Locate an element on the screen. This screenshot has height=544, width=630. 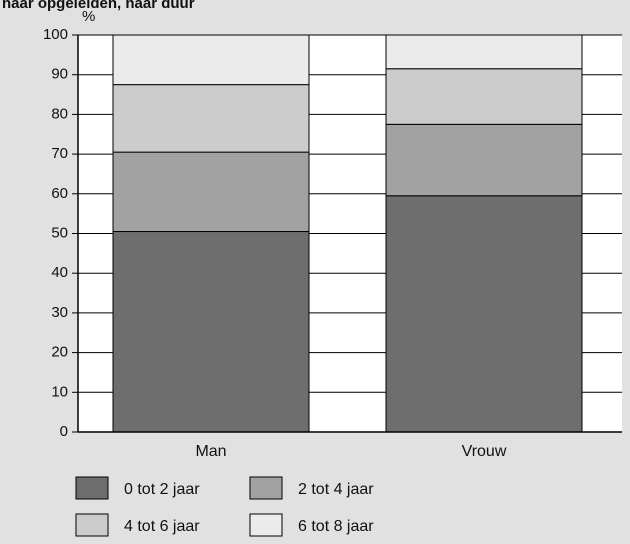
y-tick-label-60: 60 is located at coordinates (59, 193).